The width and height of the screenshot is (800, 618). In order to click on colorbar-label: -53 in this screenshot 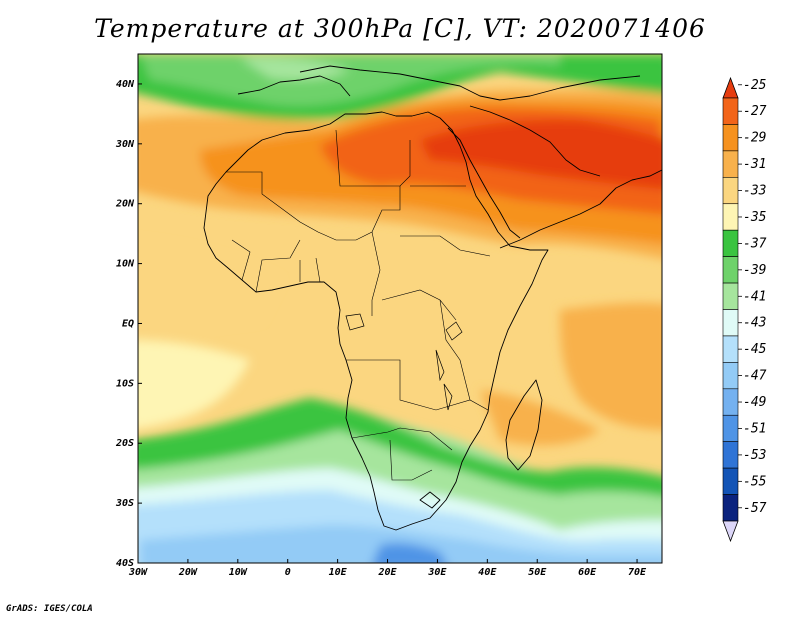, I will do `click(754, 455)`.